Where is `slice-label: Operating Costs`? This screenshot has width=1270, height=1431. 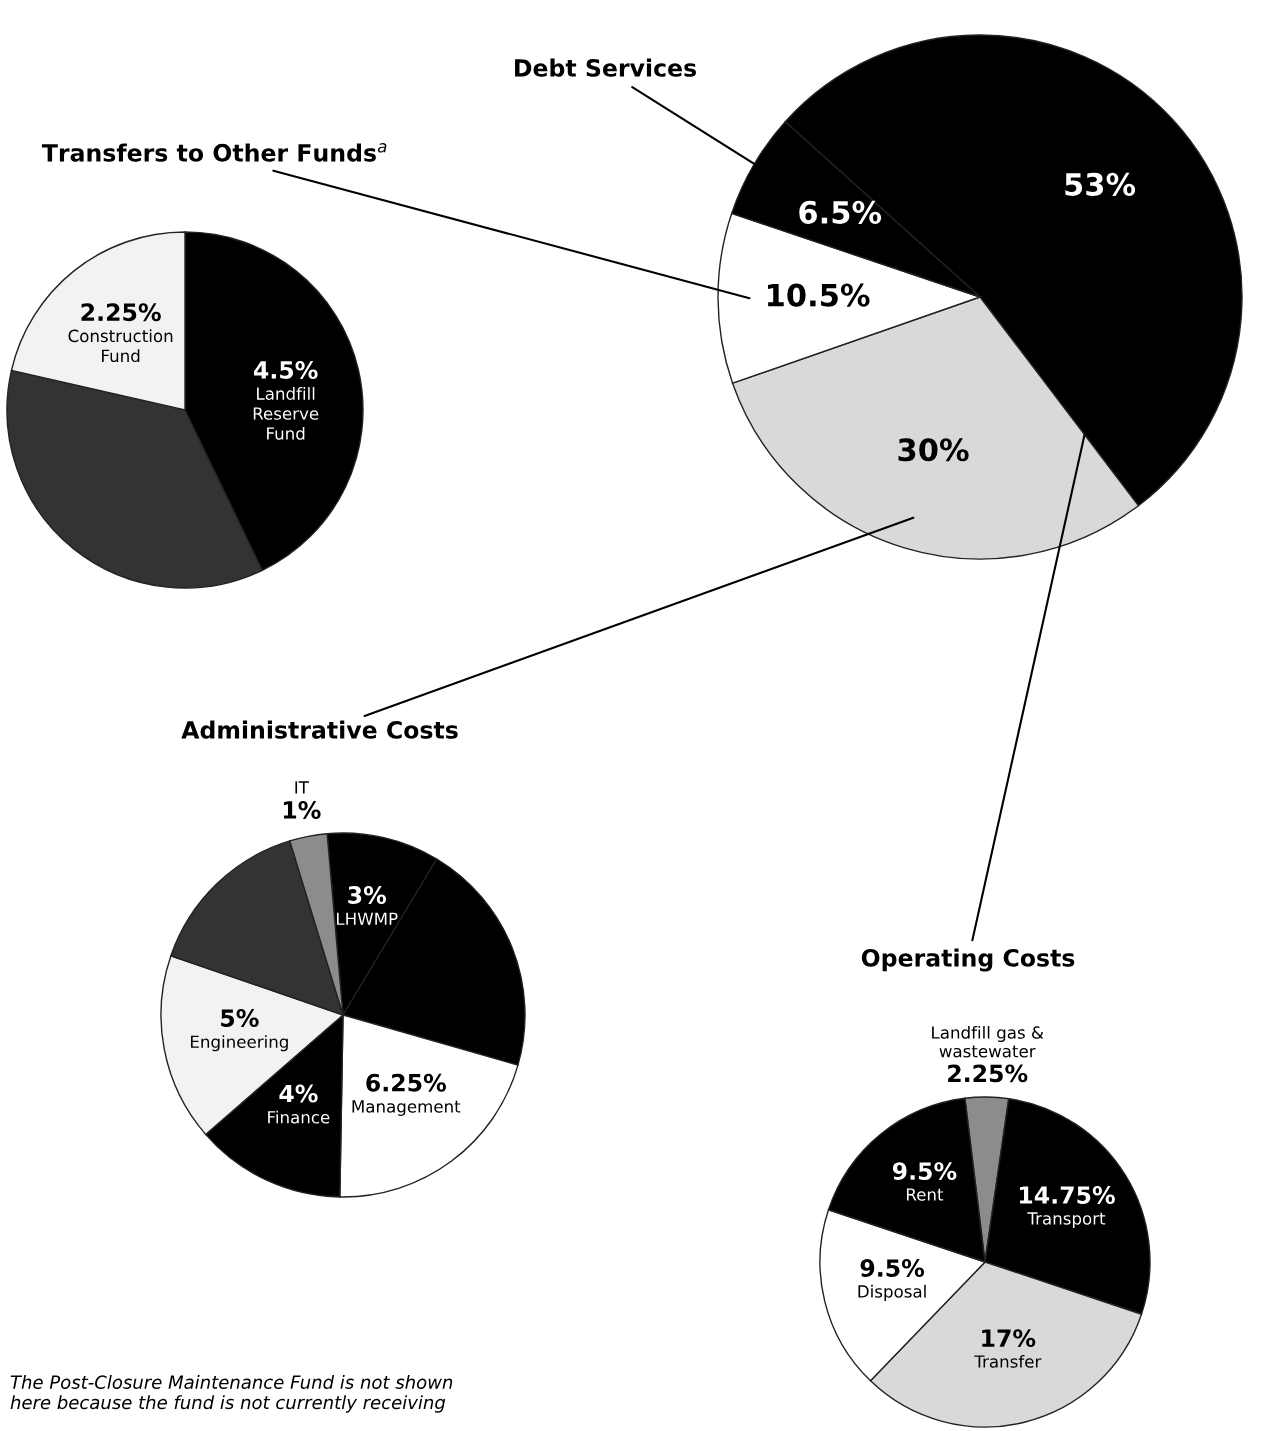
slice-label: Operating Costs is located at coordinates (968, 960).